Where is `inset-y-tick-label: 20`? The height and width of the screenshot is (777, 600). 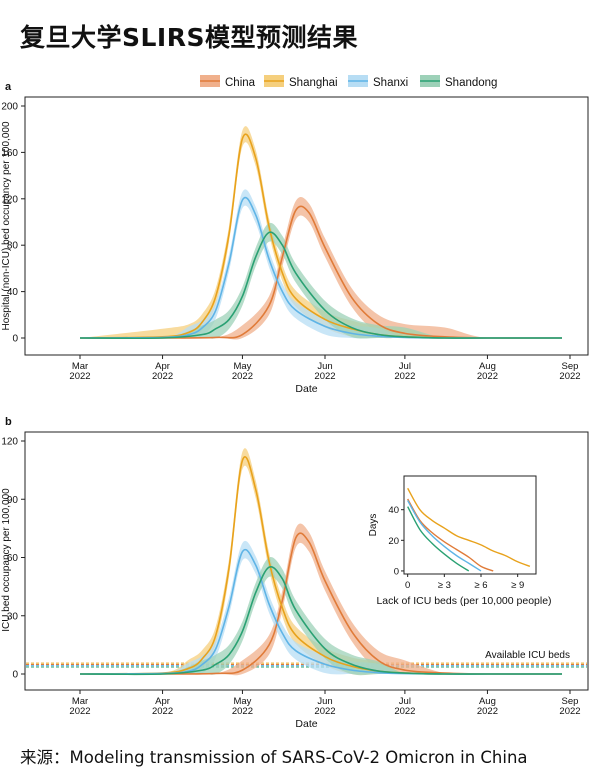
inset-y-tick-label: 20 is located at coordinates (393, 541).